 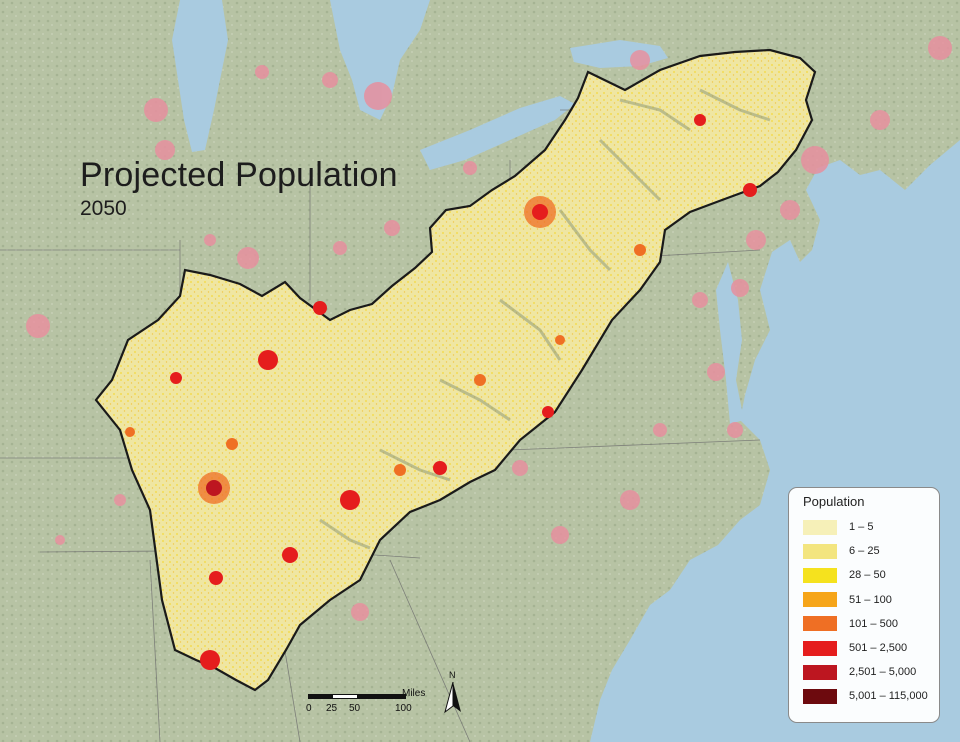 I want to click on legend-label: 5,001 – 115,000, so click(x=888, y=696).